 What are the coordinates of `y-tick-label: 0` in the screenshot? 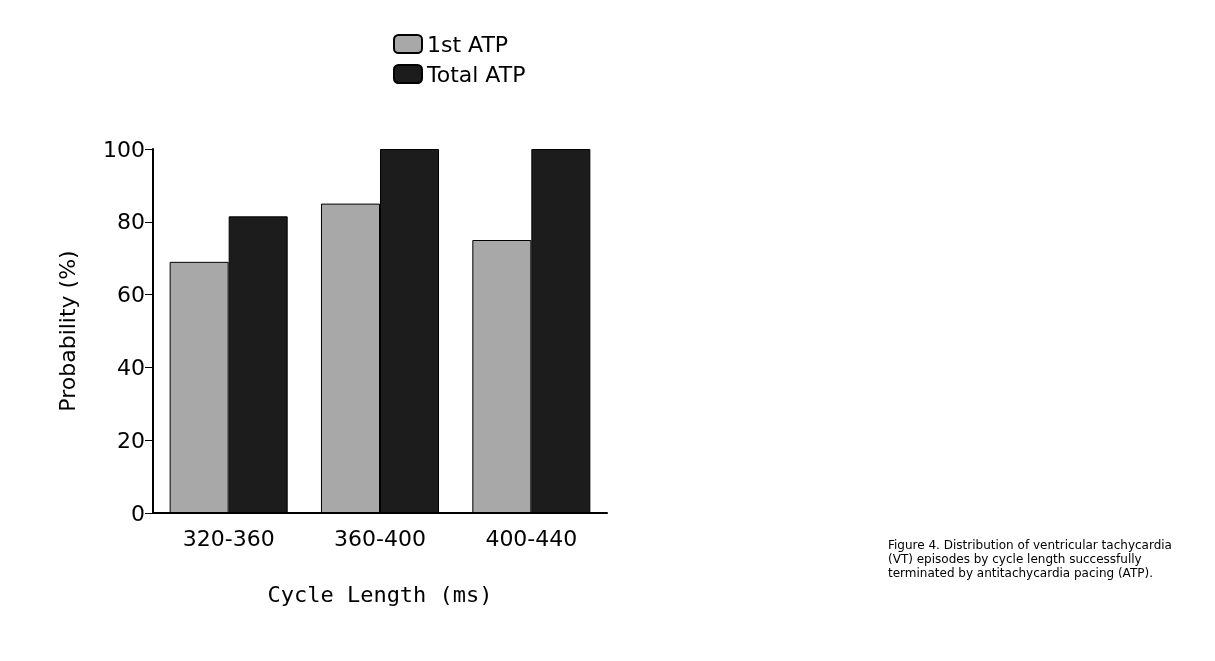 It's located at (138, 513).